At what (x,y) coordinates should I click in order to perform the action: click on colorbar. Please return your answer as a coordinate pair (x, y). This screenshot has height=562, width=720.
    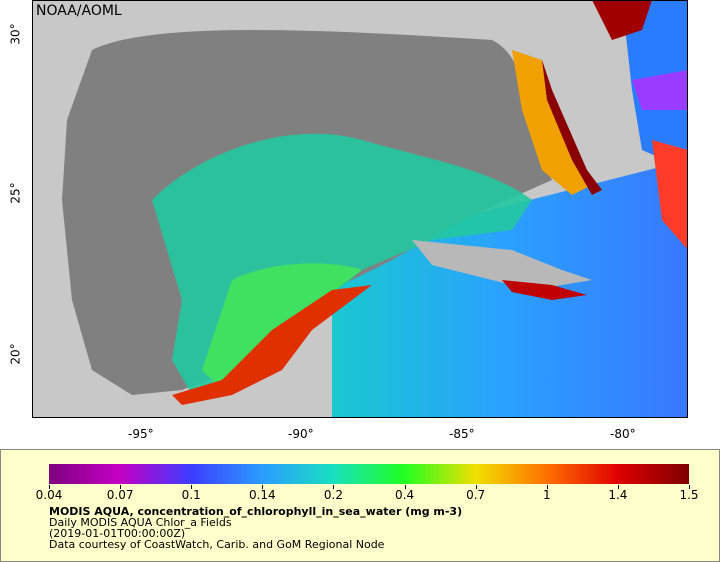
    Looking at the image, I should click on (369, 474).